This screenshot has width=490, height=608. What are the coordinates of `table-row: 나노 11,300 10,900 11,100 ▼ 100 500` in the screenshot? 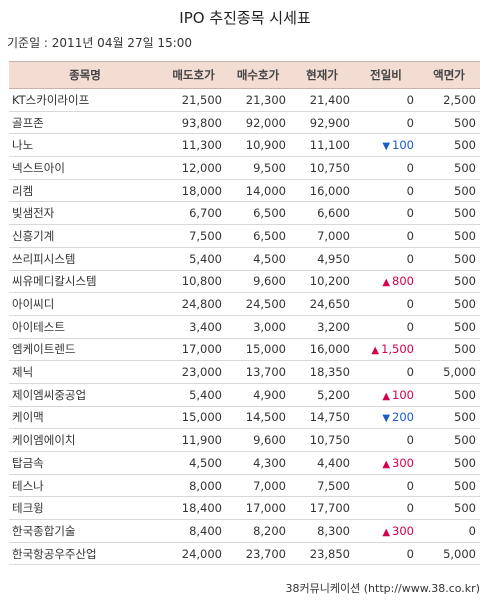 It's located at (244, 145).